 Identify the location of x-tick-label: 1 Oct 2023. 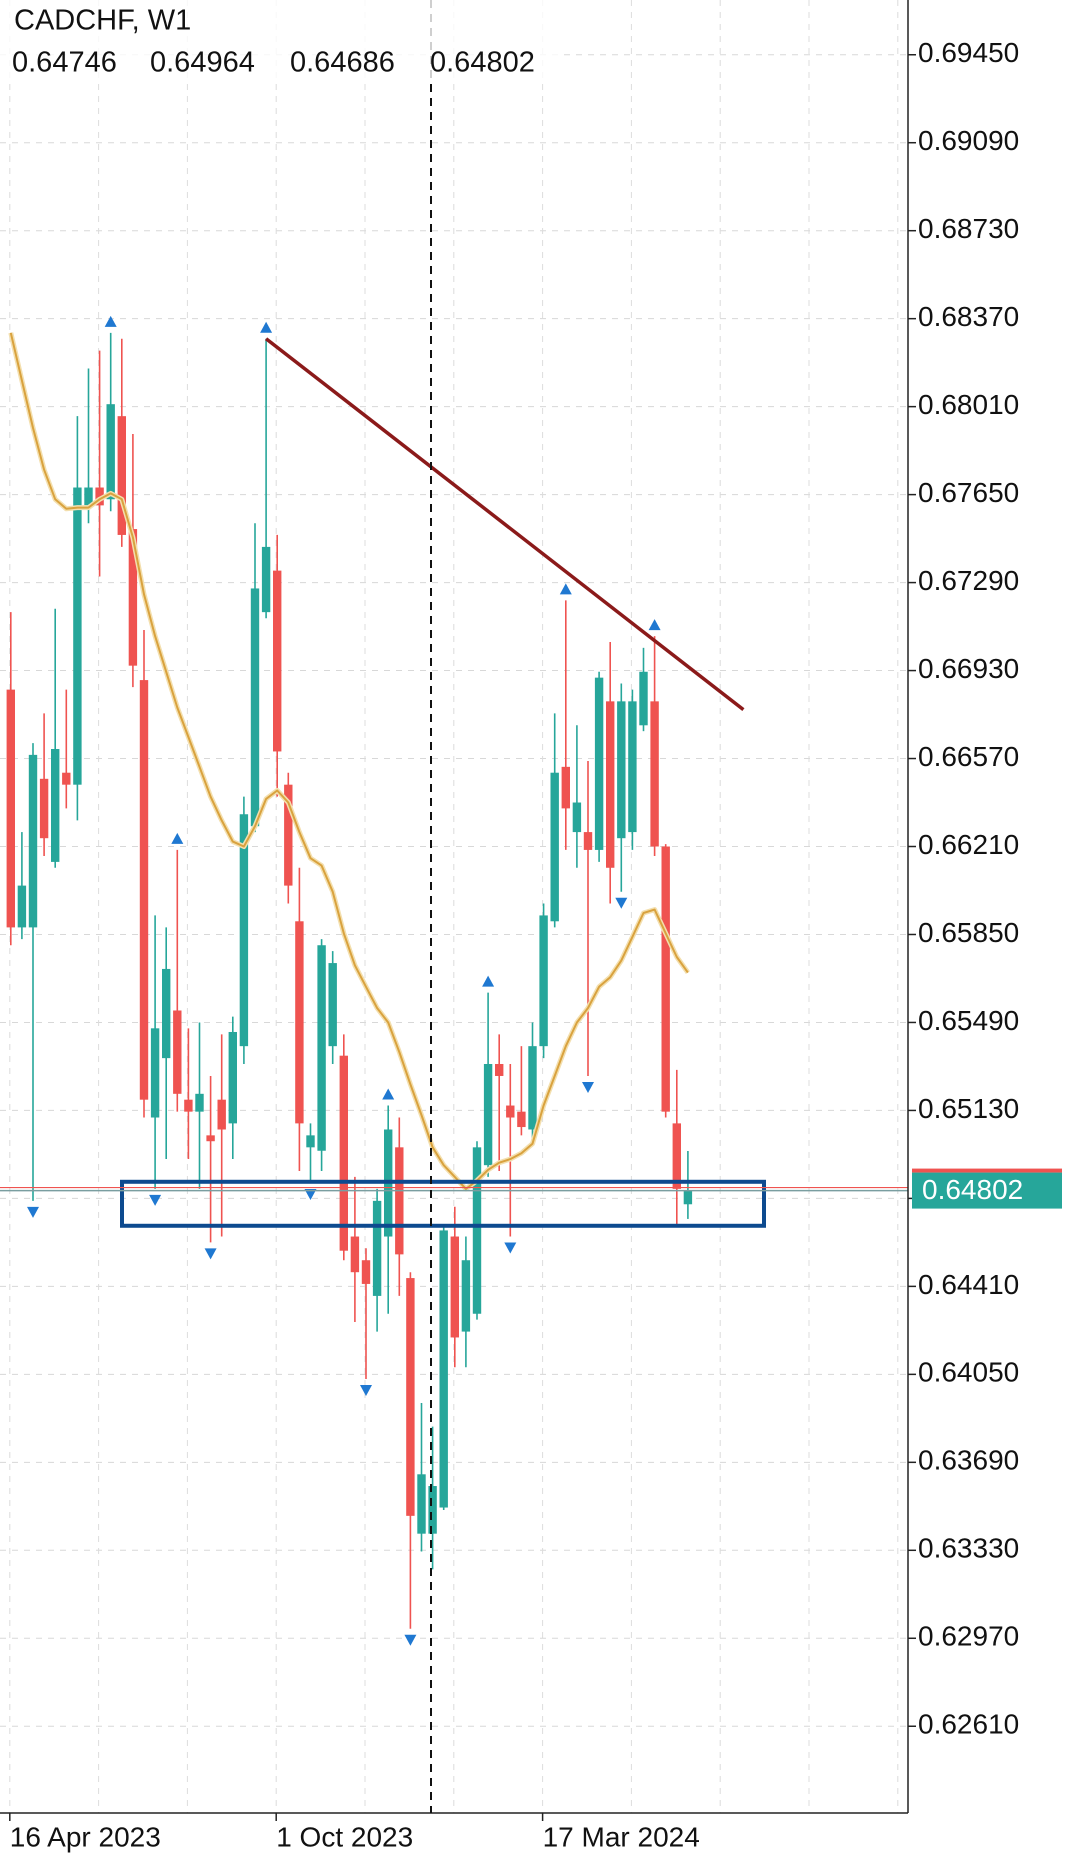
(344, 1836).